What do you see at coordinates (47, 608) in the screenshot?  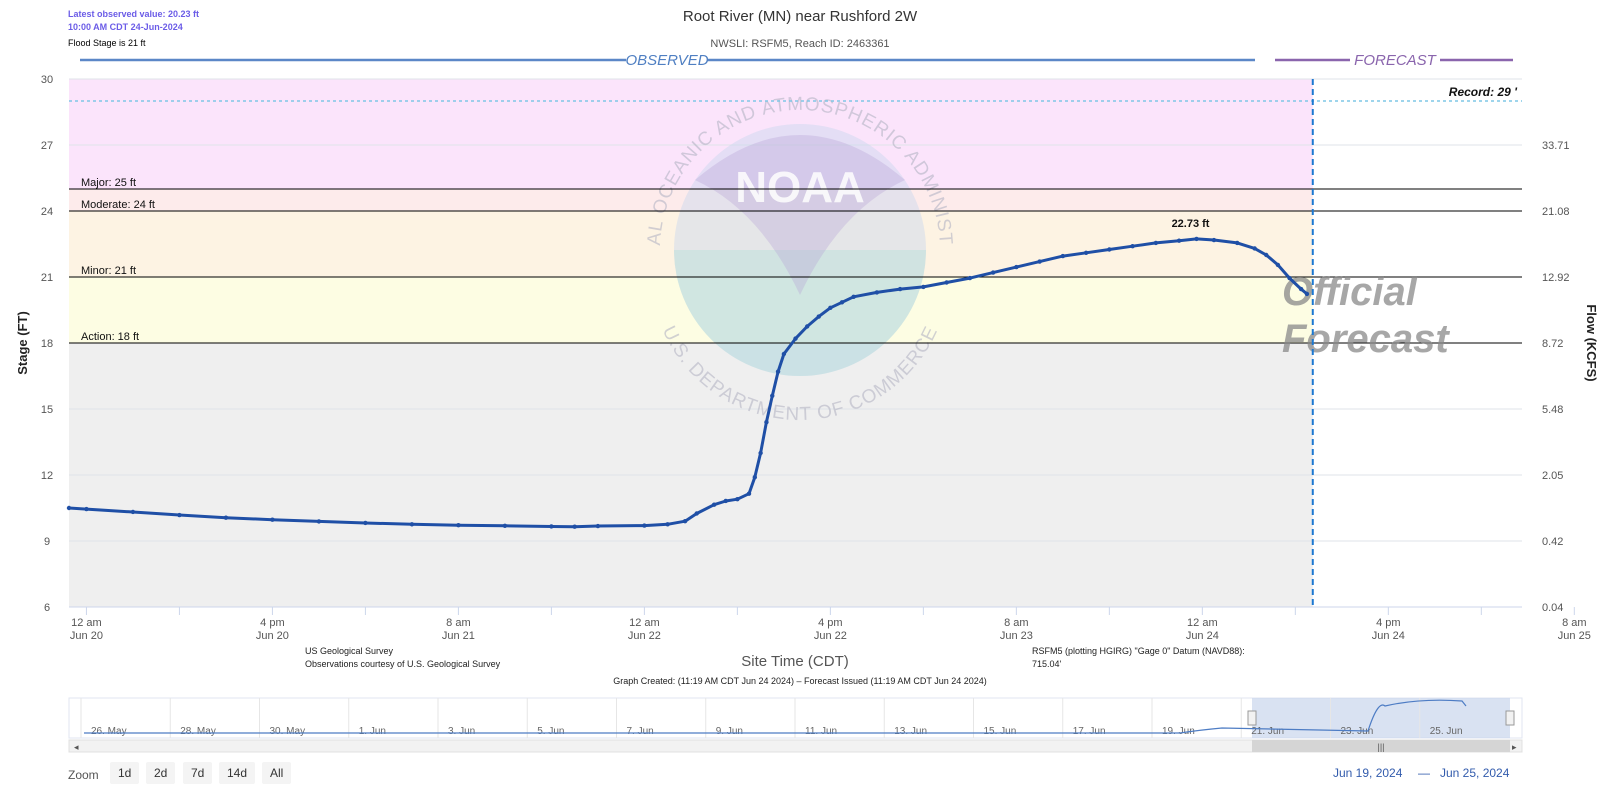 I see `y-tick-label: 6` at bounding box center [47, 608].